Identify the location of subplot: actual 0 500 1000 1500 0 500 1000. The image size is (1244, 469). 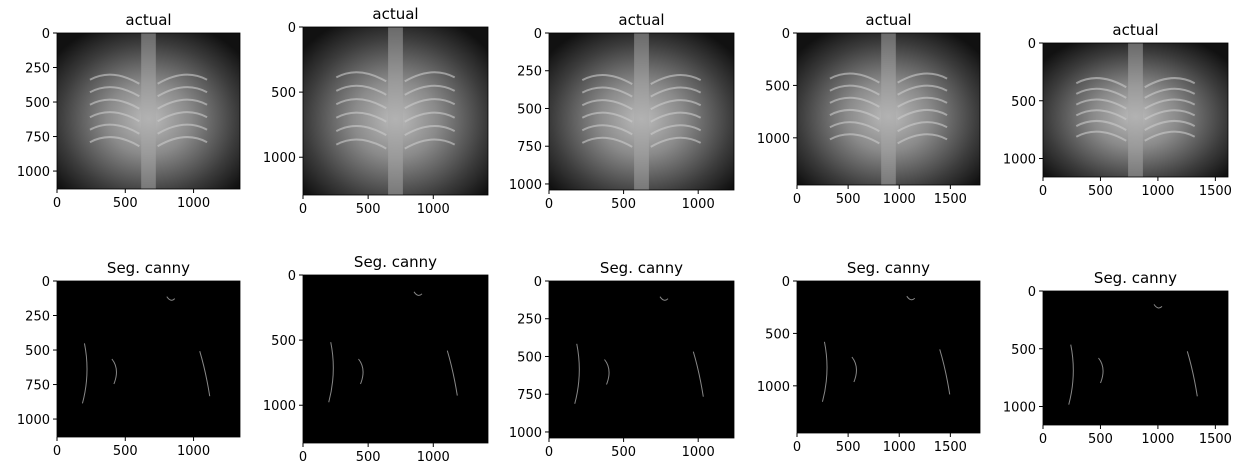
(1117, 110).